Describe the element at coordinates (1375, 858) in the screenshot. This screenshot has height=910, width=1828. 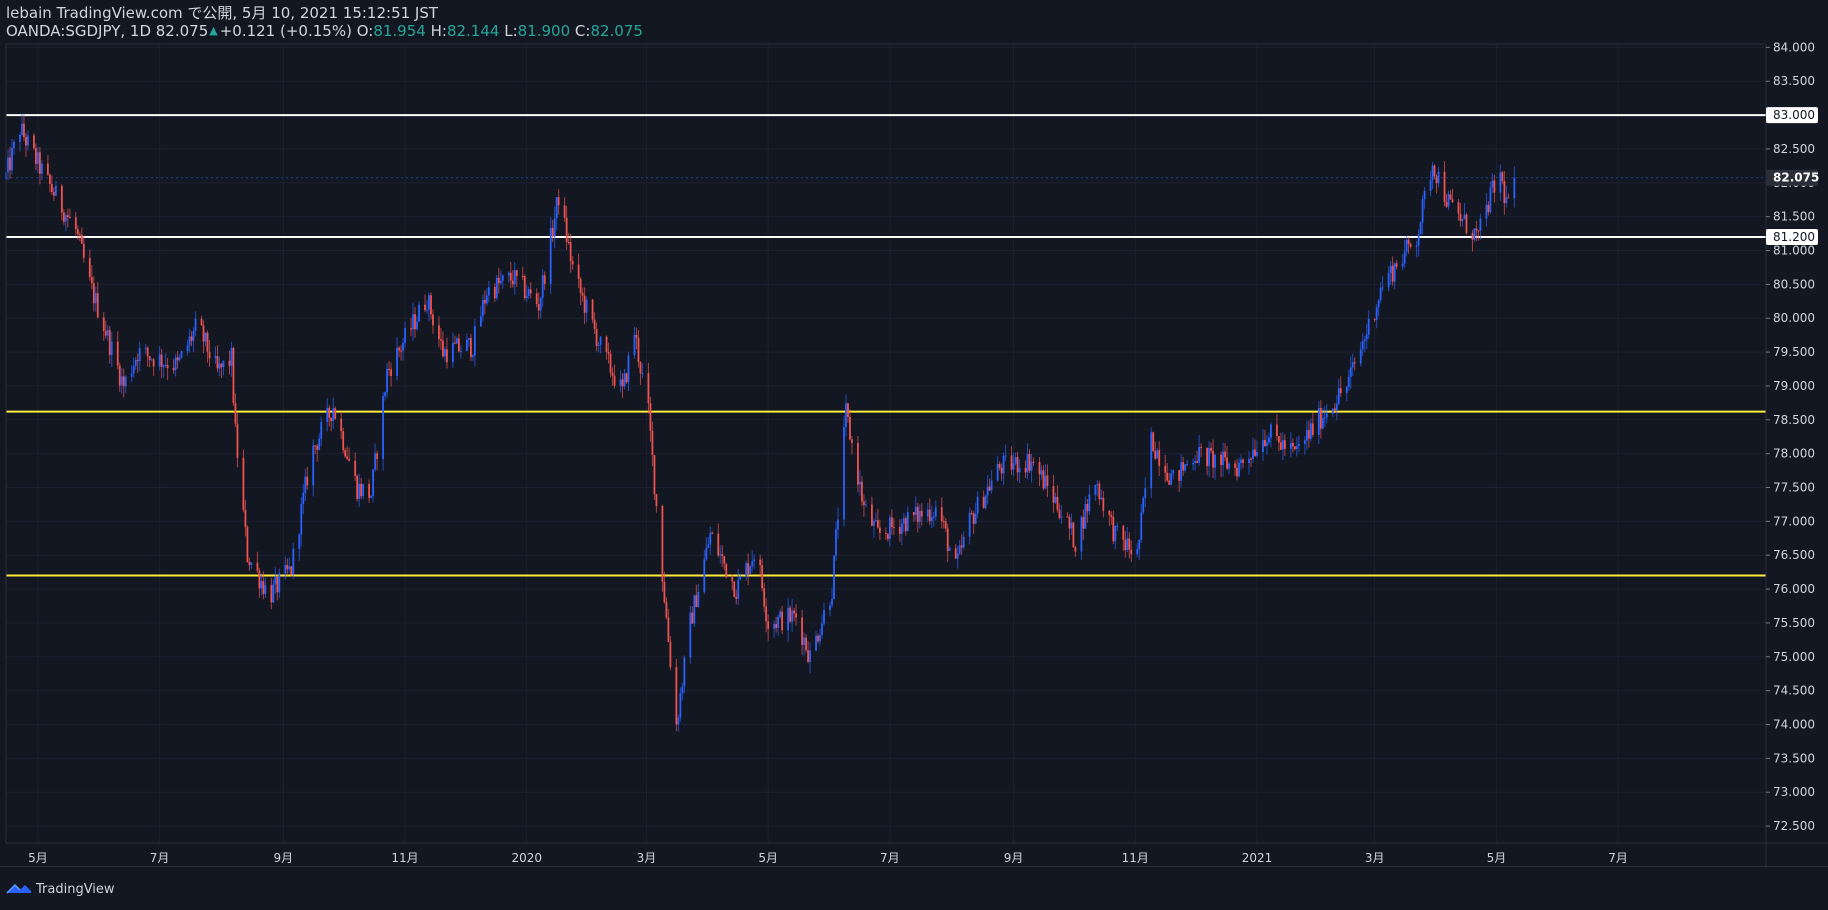
I see `x-tick-label: 3月` at that location.